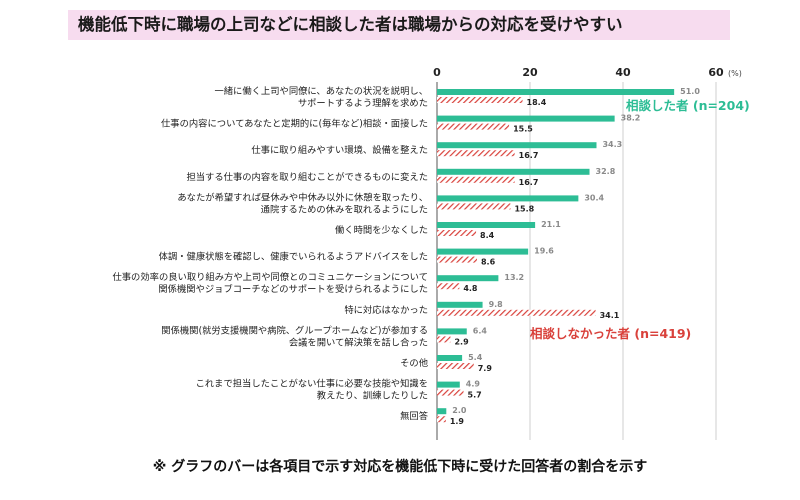 The height and width of the screenshot is (500, 800). Describe the element at coordinates (293, 257) in the screenshot. I see `category-label: 体調・健康状態を確認し、健康でいられるようアドバイスをした` at that location.